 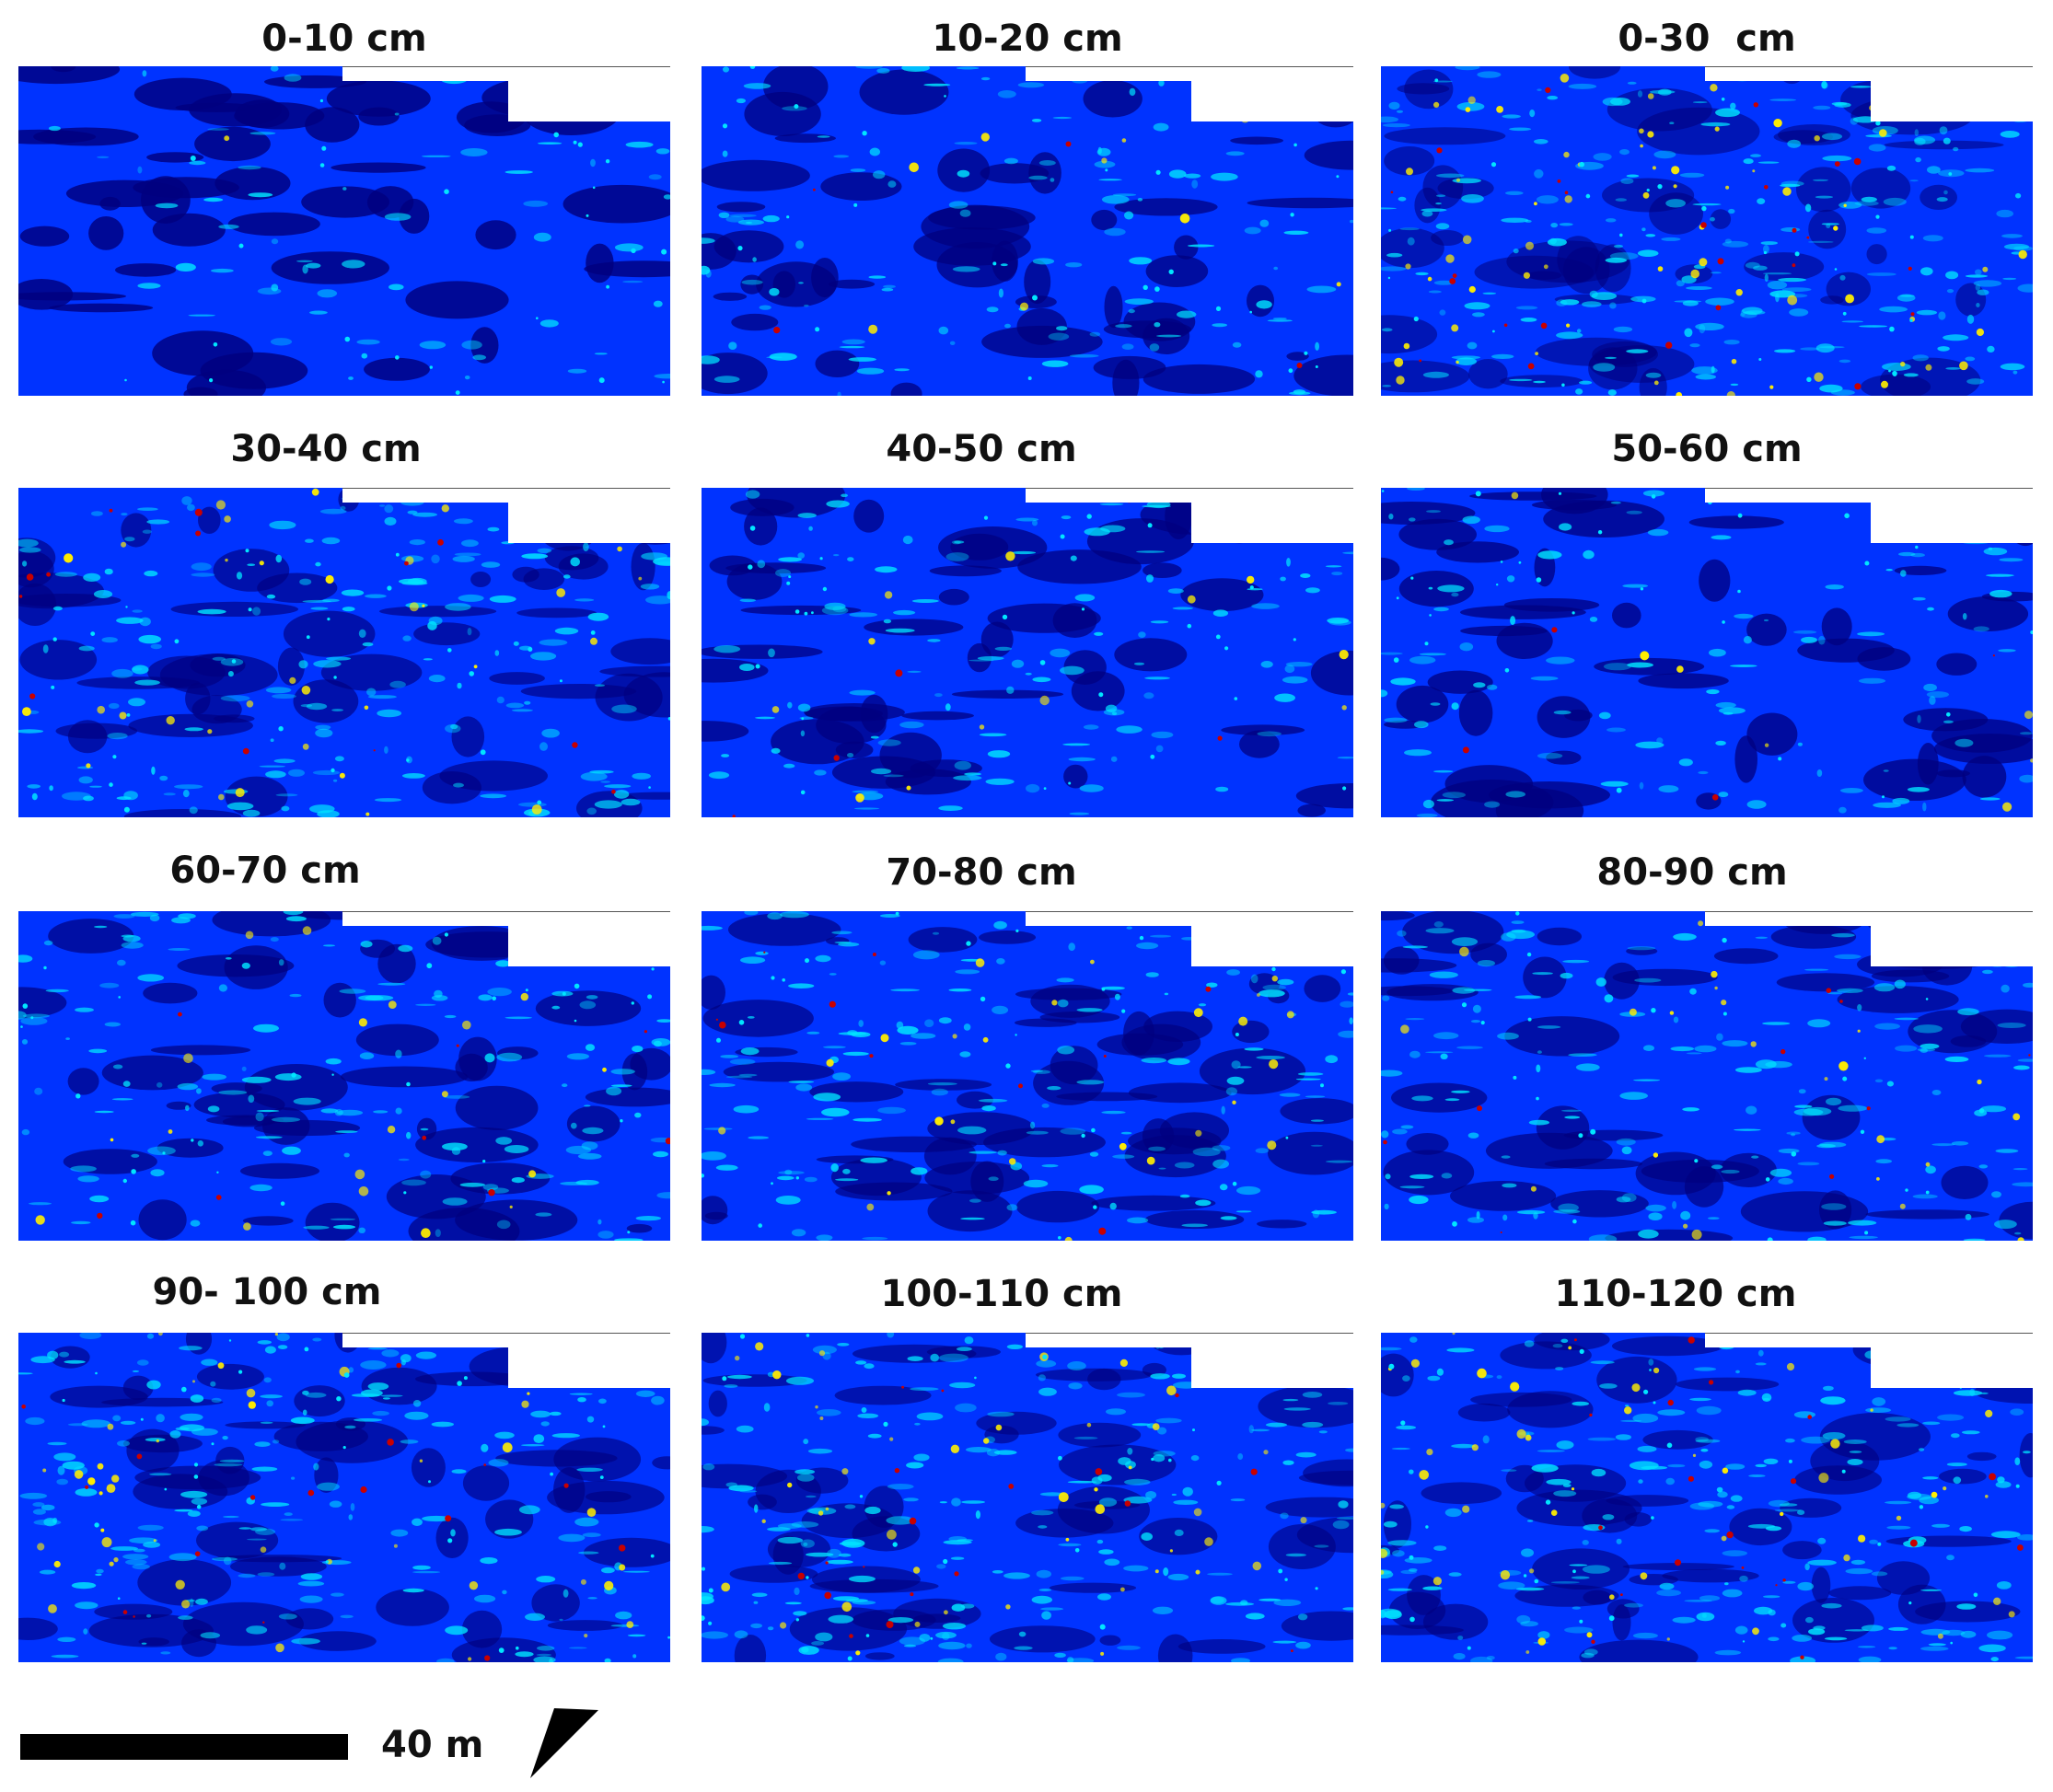 I want to click on slice-label-0-10cm: 0-10 cm, so click(x=344, y=39).